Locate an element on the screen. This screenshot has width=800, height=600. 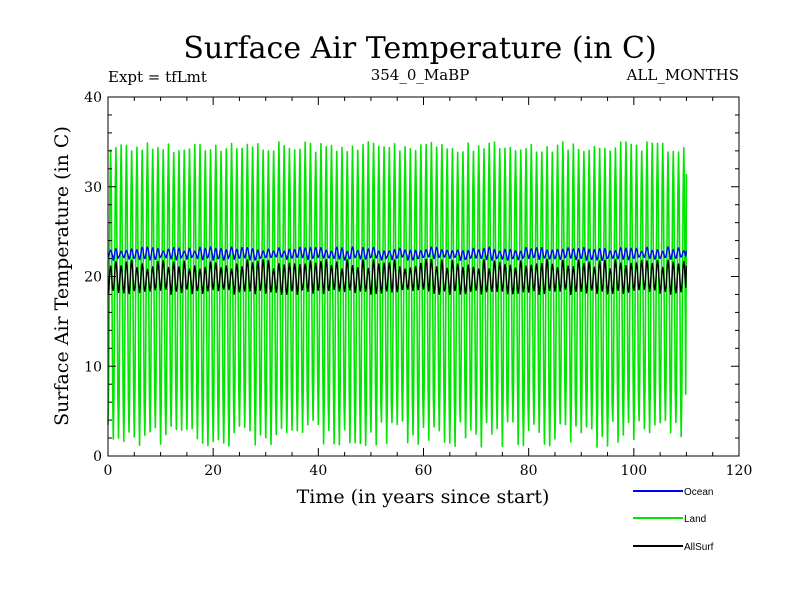
legend-label-land: Land is located at coordinates (695, 519).